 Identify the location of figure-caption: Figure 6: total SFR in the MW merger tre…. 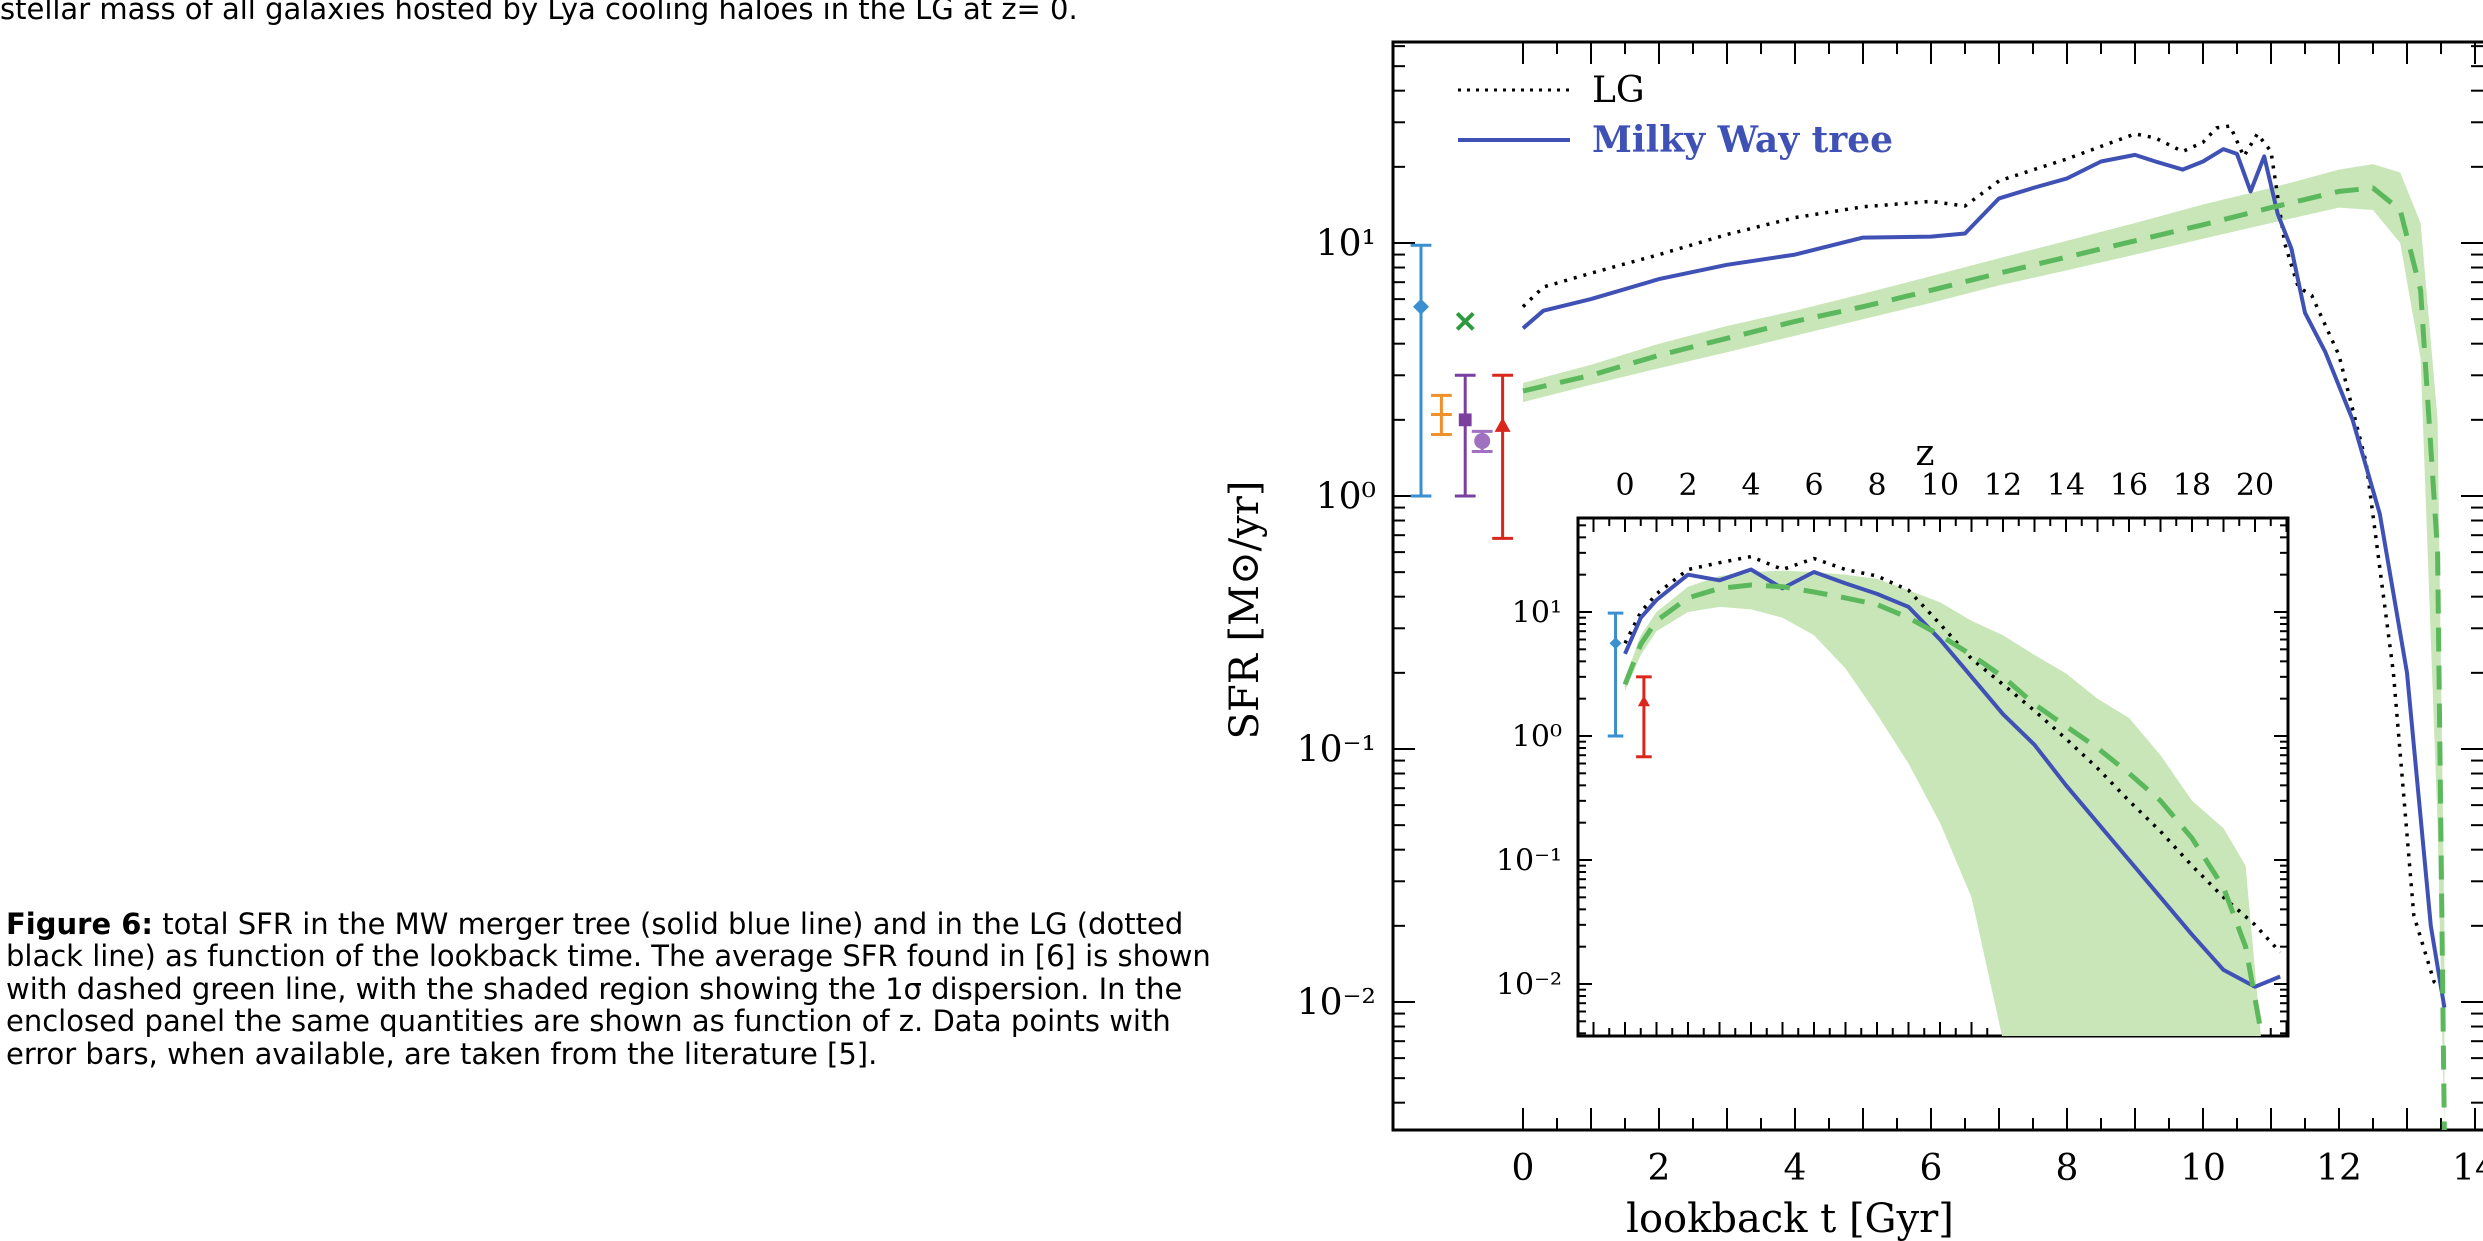
(611, 989).